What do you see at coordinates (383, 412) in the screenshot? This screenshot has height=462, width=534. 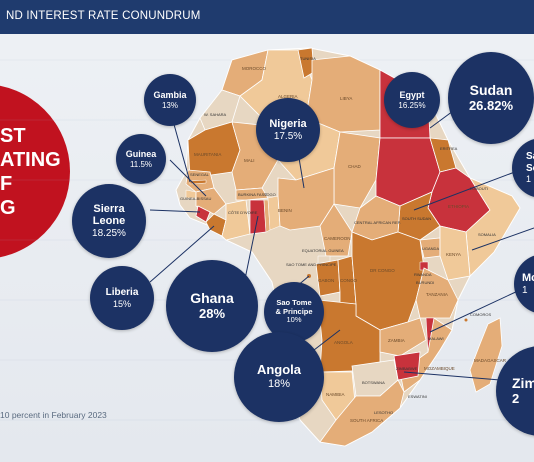 I see `label-lesotho: LESOTHO` at bounding box center [383, 412].